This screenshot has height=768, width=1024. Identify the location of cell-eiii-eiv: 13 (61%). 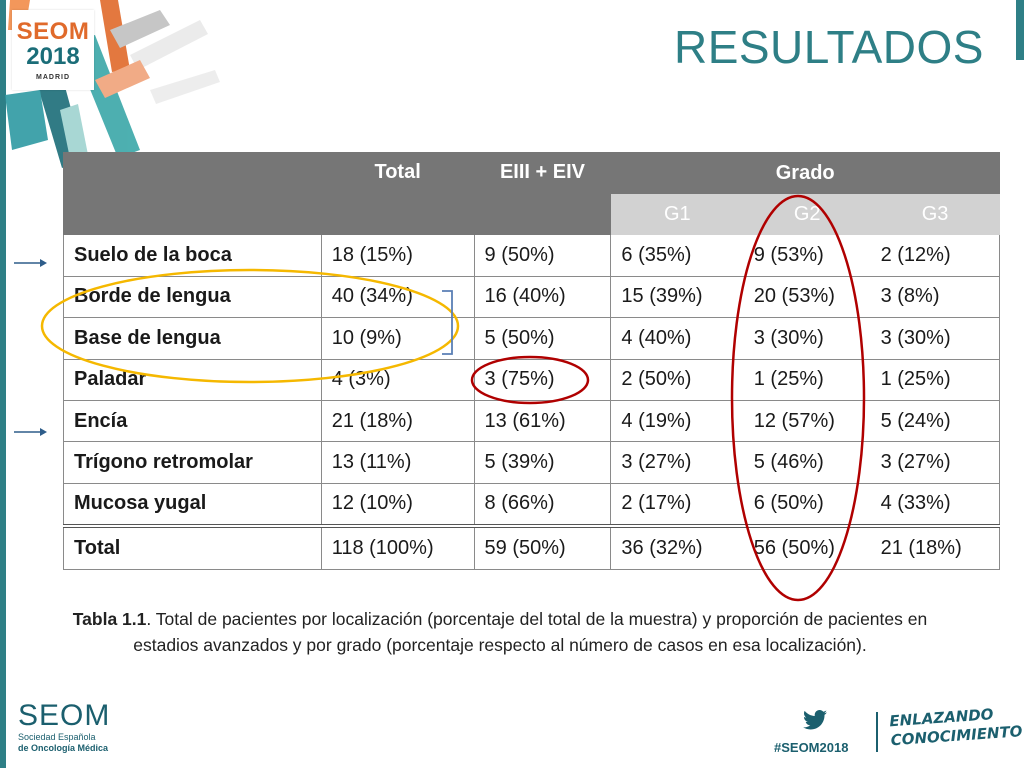
(542, 421).